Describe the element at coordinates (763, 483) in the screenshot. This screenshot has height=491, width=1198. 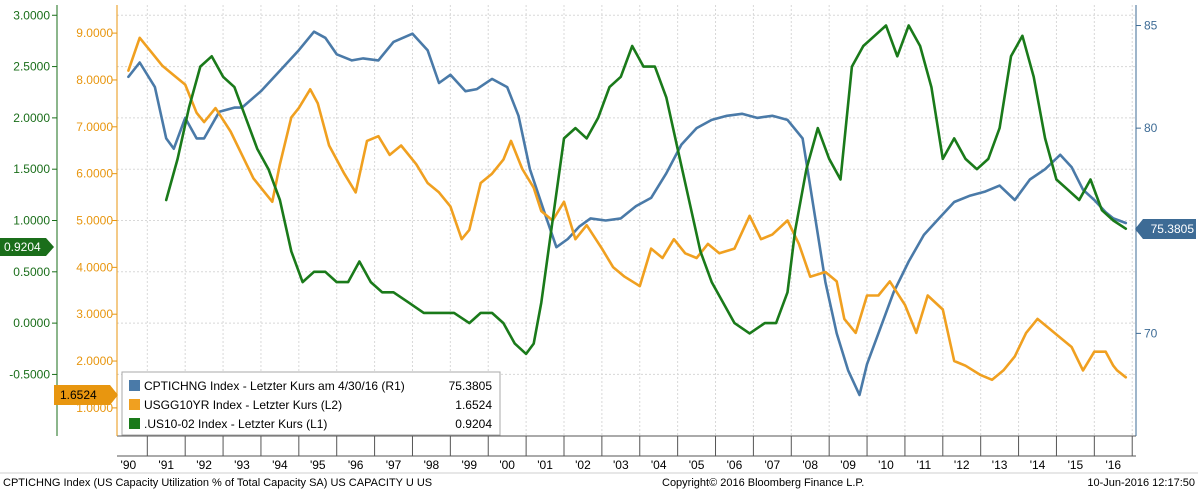
I see `footer-copyright: Copyright© 2016 Bloomberg Finance L.P.` at that location.